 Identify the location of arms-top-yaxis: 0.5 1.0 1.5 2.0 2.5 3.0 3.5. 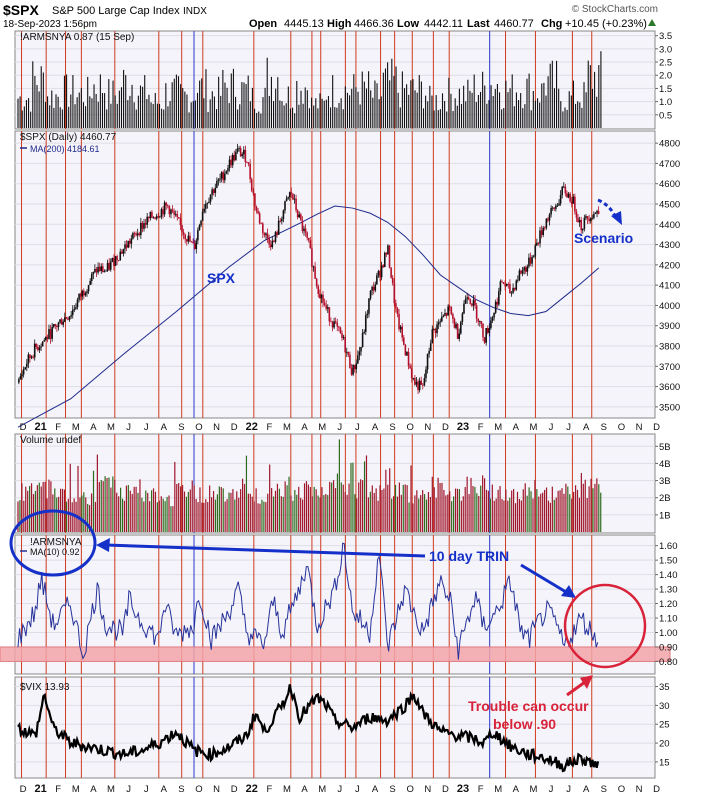
(663, 76).